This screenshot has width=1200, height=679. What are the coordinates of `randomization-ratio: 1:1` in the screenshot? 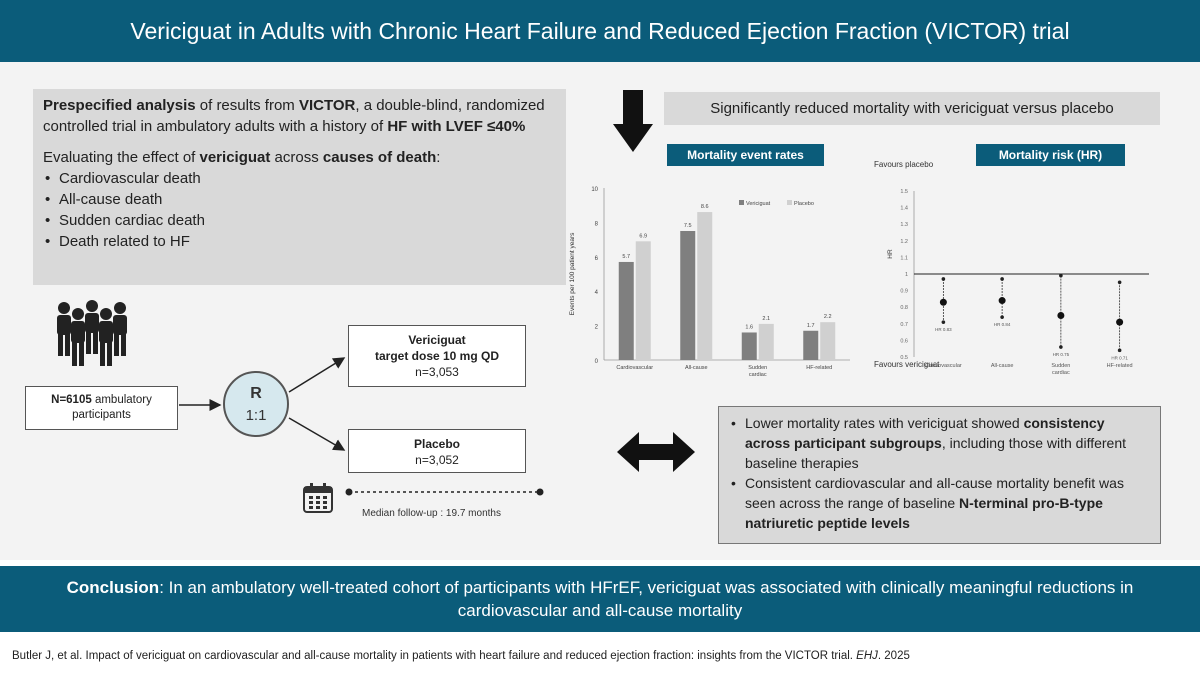 It's located at (256, 415).